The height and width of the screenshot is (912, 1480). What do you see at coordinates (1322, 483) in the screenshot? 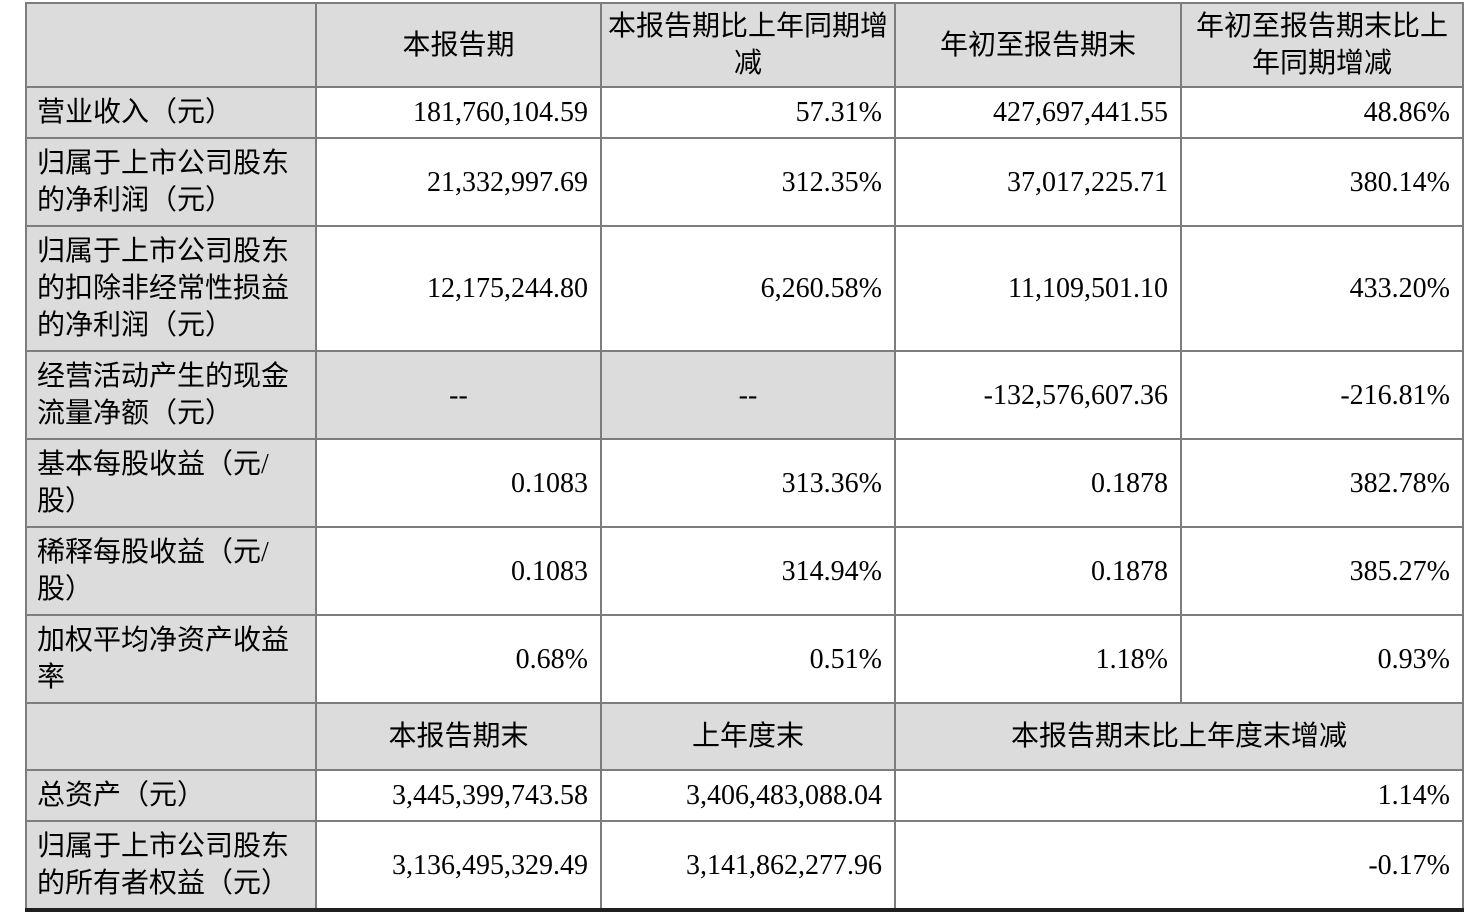
I see `value-ytd-yoy: 382.78%` at bounding box center [1322, 483].